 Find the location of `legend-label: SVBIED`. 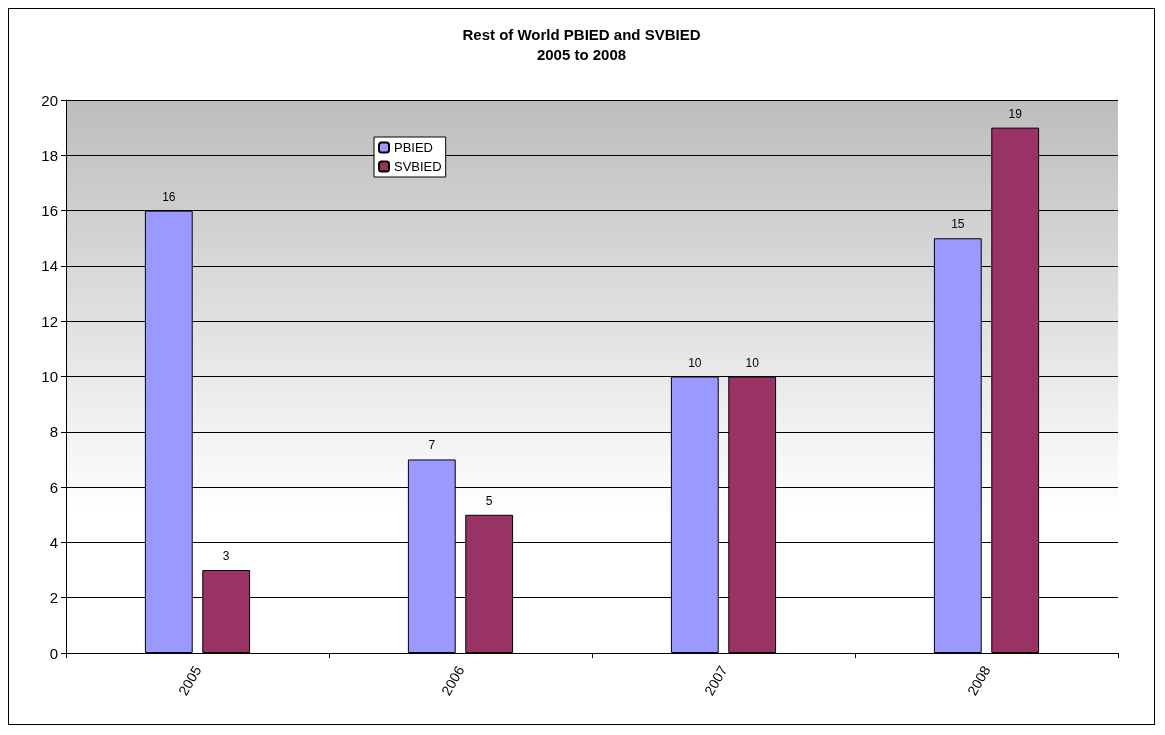

legend-label: SVBIED is located at coordinates (418, 166).